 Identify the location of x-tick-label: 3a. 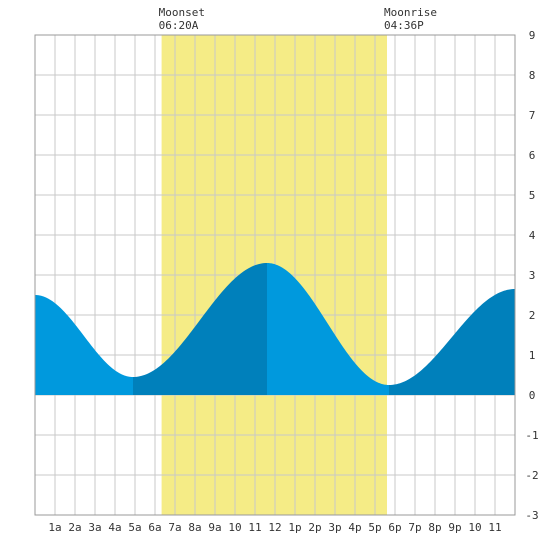
(94, 527).